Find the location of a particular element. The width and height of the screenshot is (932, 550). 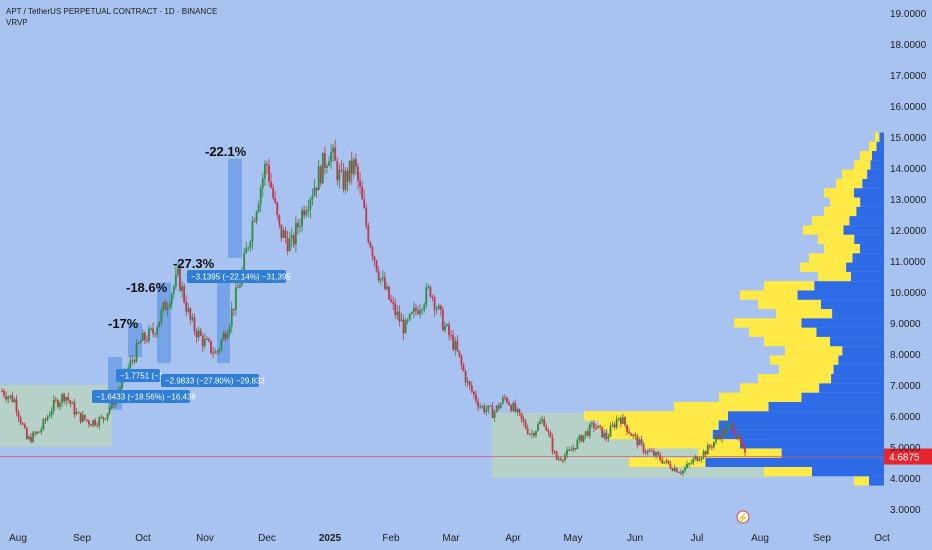

y-tick-label: 18.0000 is located at coordinates (908, 45).